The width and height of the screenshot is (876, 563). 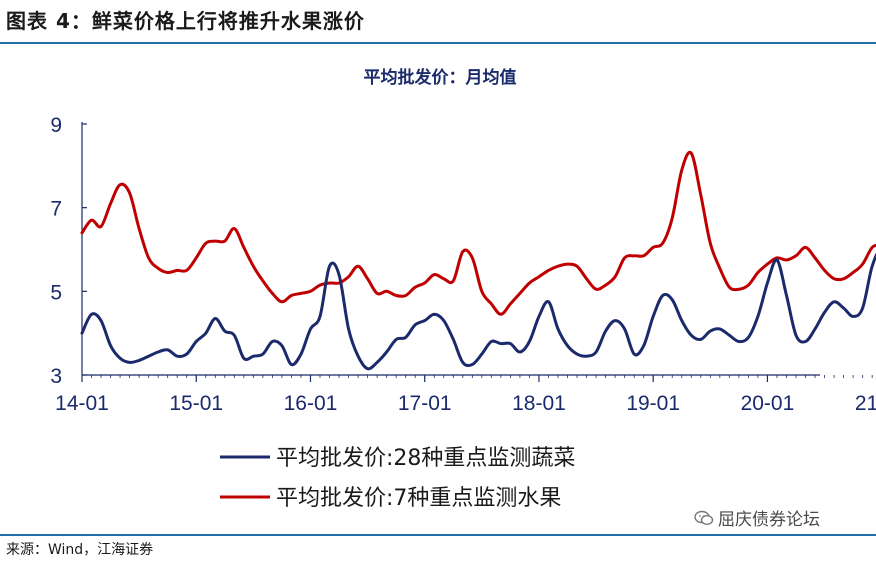 What do you see at coordinates (539, 403) in the screenshot?
I see `x-tick-label: 18-01` at bounding box center [539, 403].